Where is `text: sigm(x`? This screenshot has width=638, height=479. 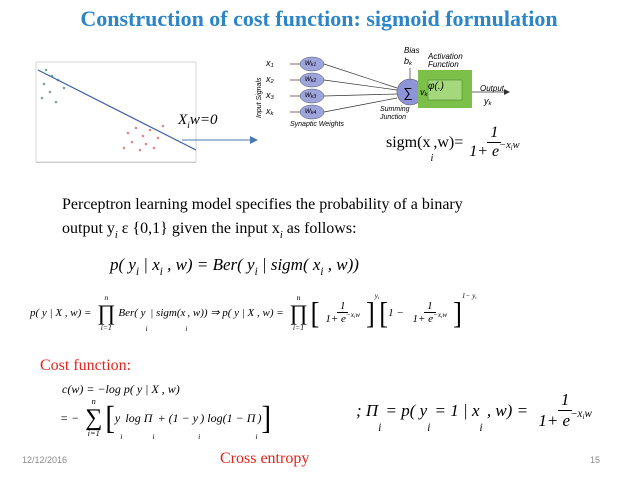 text: sigm(x is located at coordinates (408, 142).